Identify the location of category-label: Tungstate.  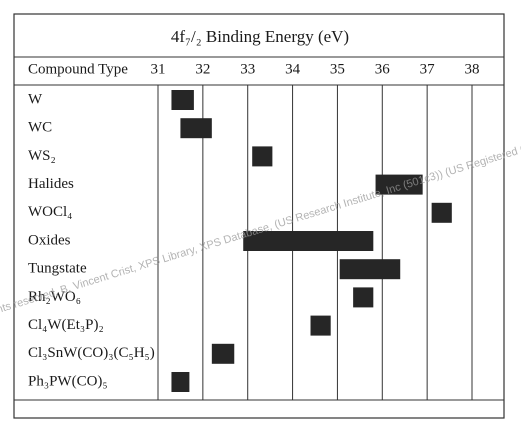
(57, 269).